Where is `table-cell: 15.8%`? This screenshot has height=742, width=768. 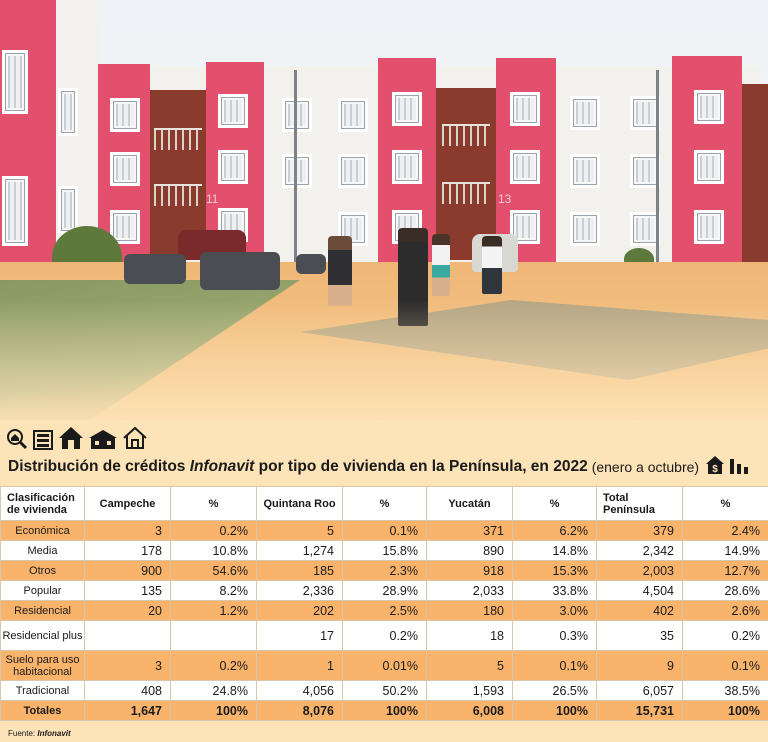
table-cell: 15.8% is located at coordinates (384, 550).